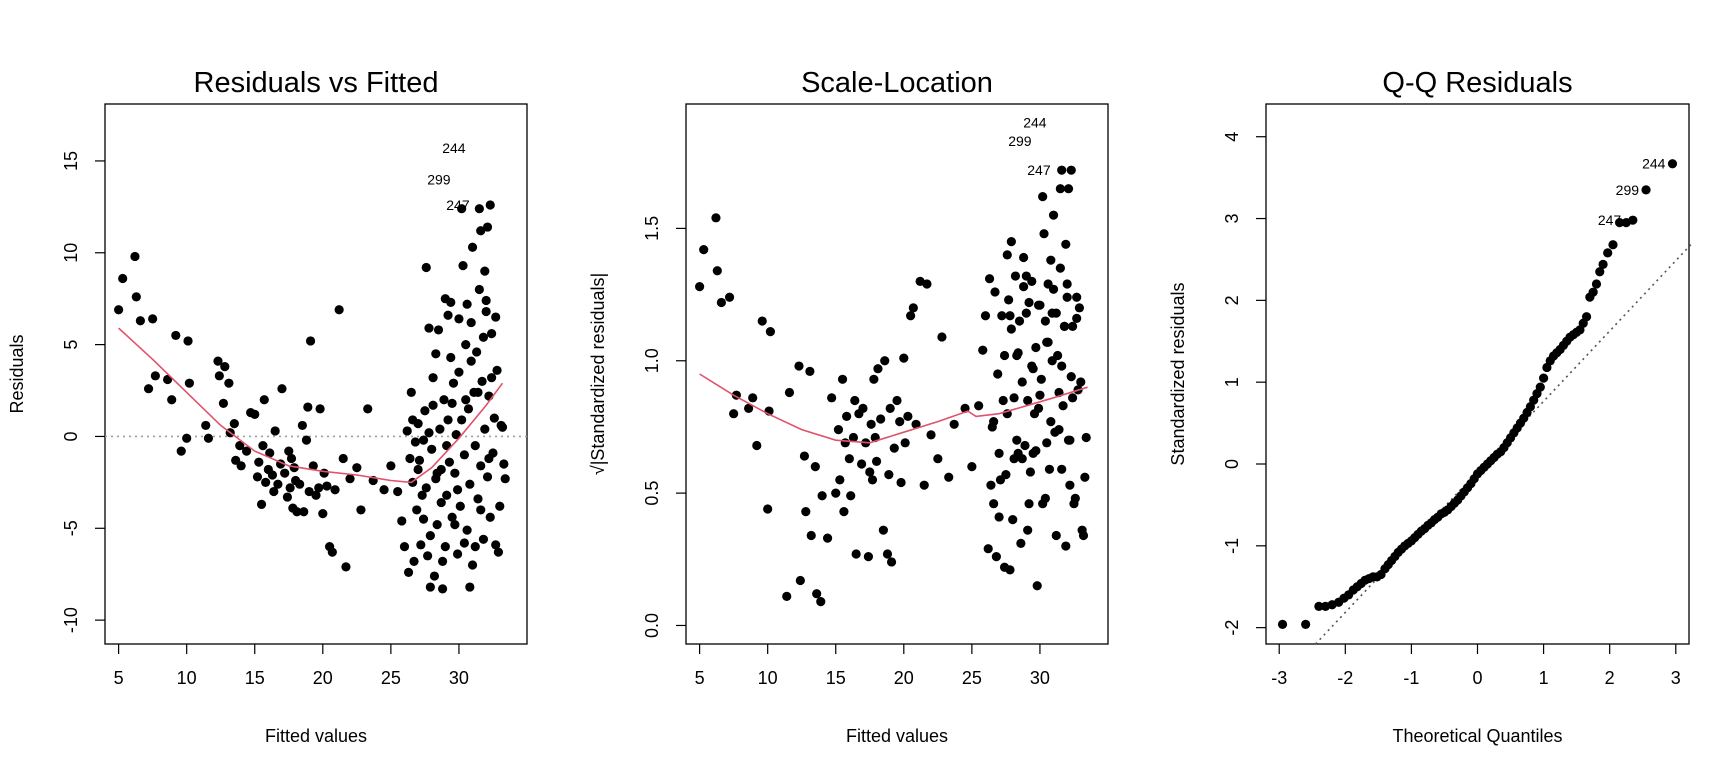 Image resolution: width=1728 pixels, height=768 pixels. Describe the element at coordinates (1610, 678) in the screenshot. I see `x-tick-label: 2` at that location.